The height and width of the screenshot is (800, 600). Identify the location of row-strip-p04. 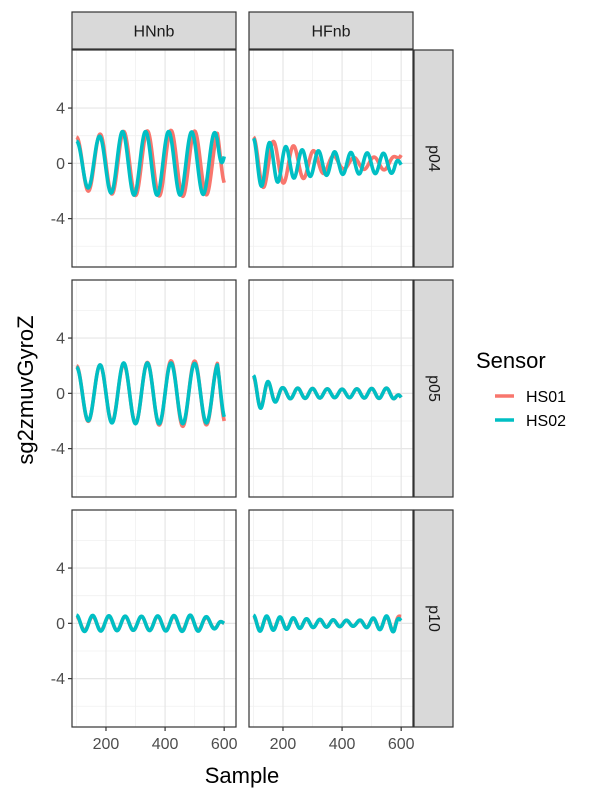
(433, 158).